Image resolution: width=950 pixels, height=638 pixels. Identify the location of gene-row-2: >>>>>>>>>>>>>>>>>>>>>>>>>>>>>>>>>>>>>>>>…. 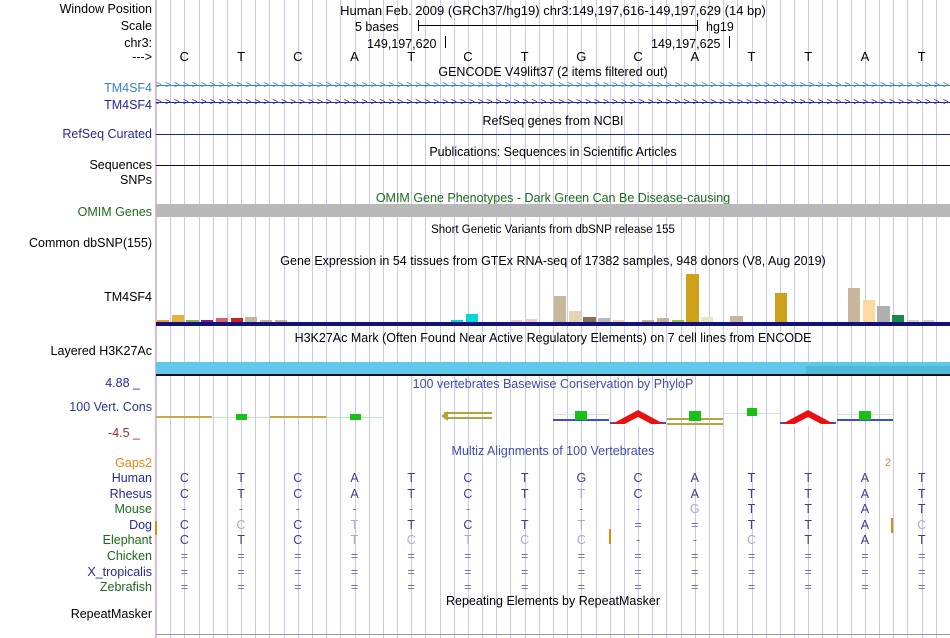
(553, 102).